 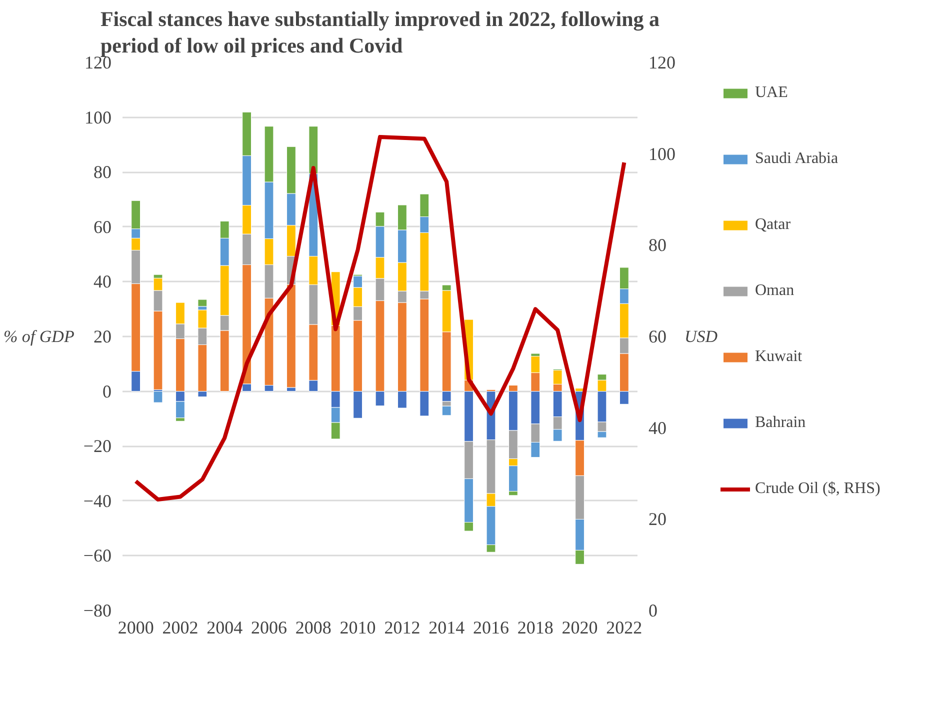 I want to click on legend-label: Qatar, so click(x=773, y=225).